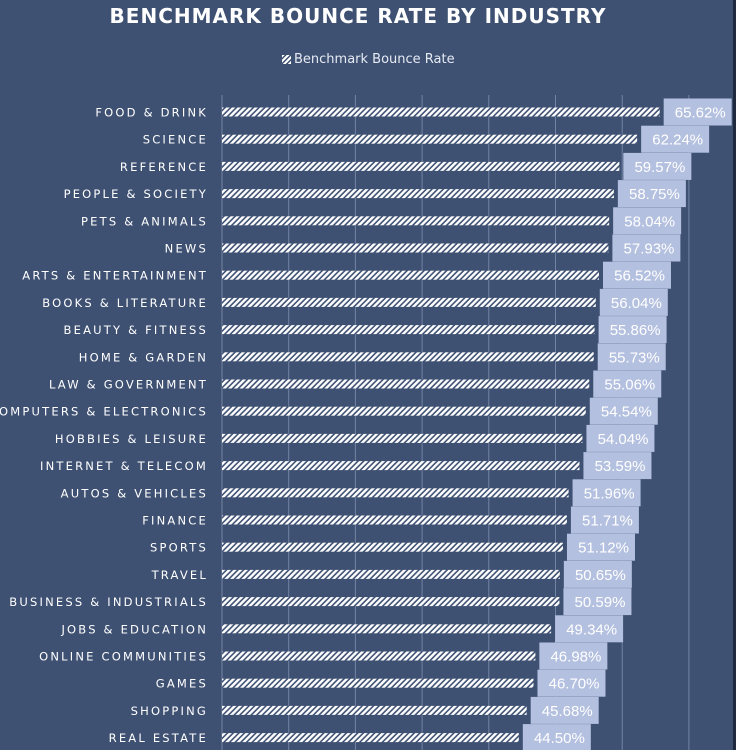 The height and width of the screenshot is (750, 736). Describe the element at coordinates (609, 493) in the screenshot. I see `data-label: 51.96%` at that location.